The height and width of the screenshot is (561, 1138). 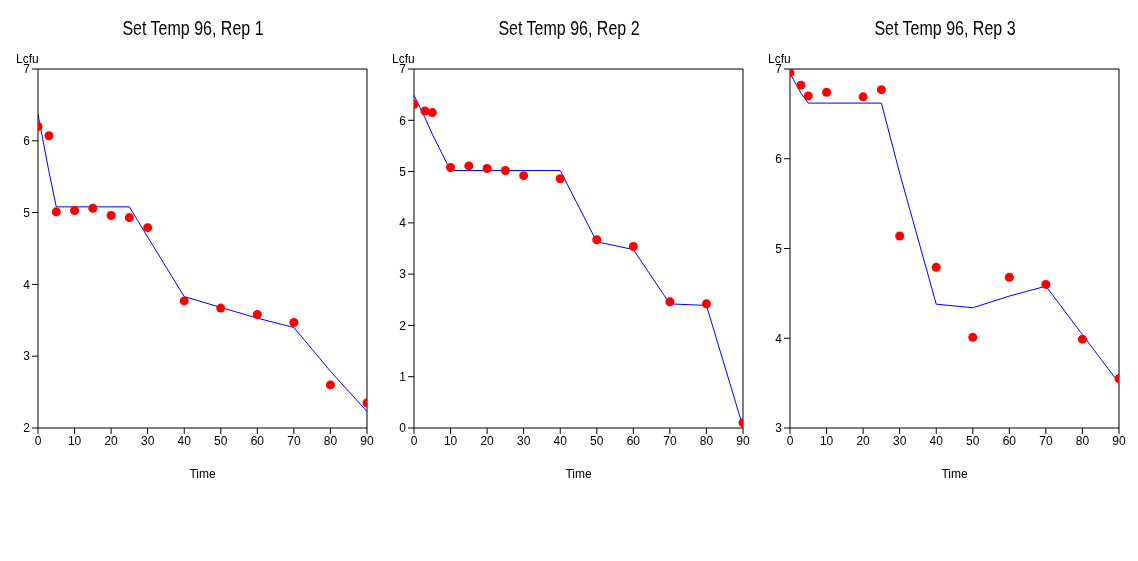 I want to click on chart-title: Set Temp 96, Rep 3, so click(x=945, y=28).